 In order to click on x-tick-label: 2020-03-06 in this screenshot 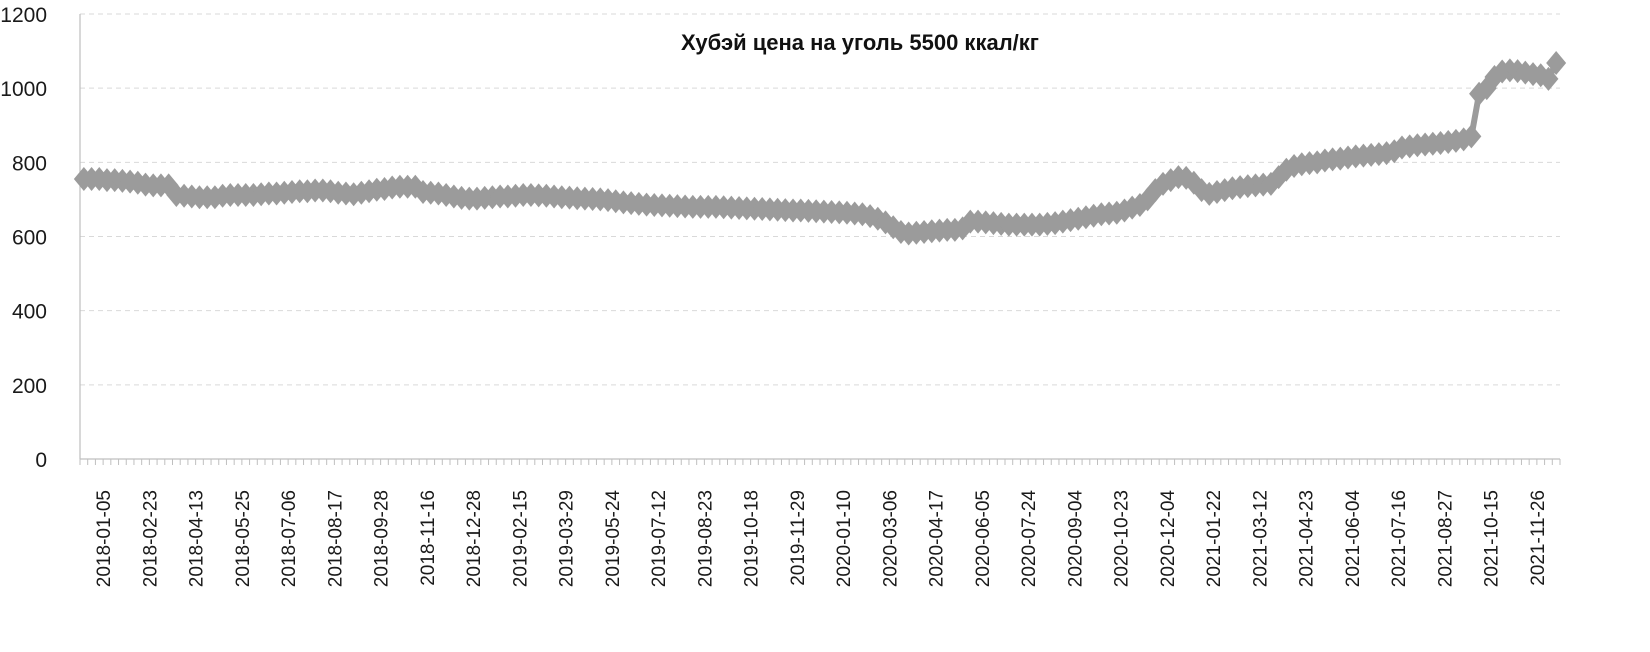, I will do `click(890, 538)`.